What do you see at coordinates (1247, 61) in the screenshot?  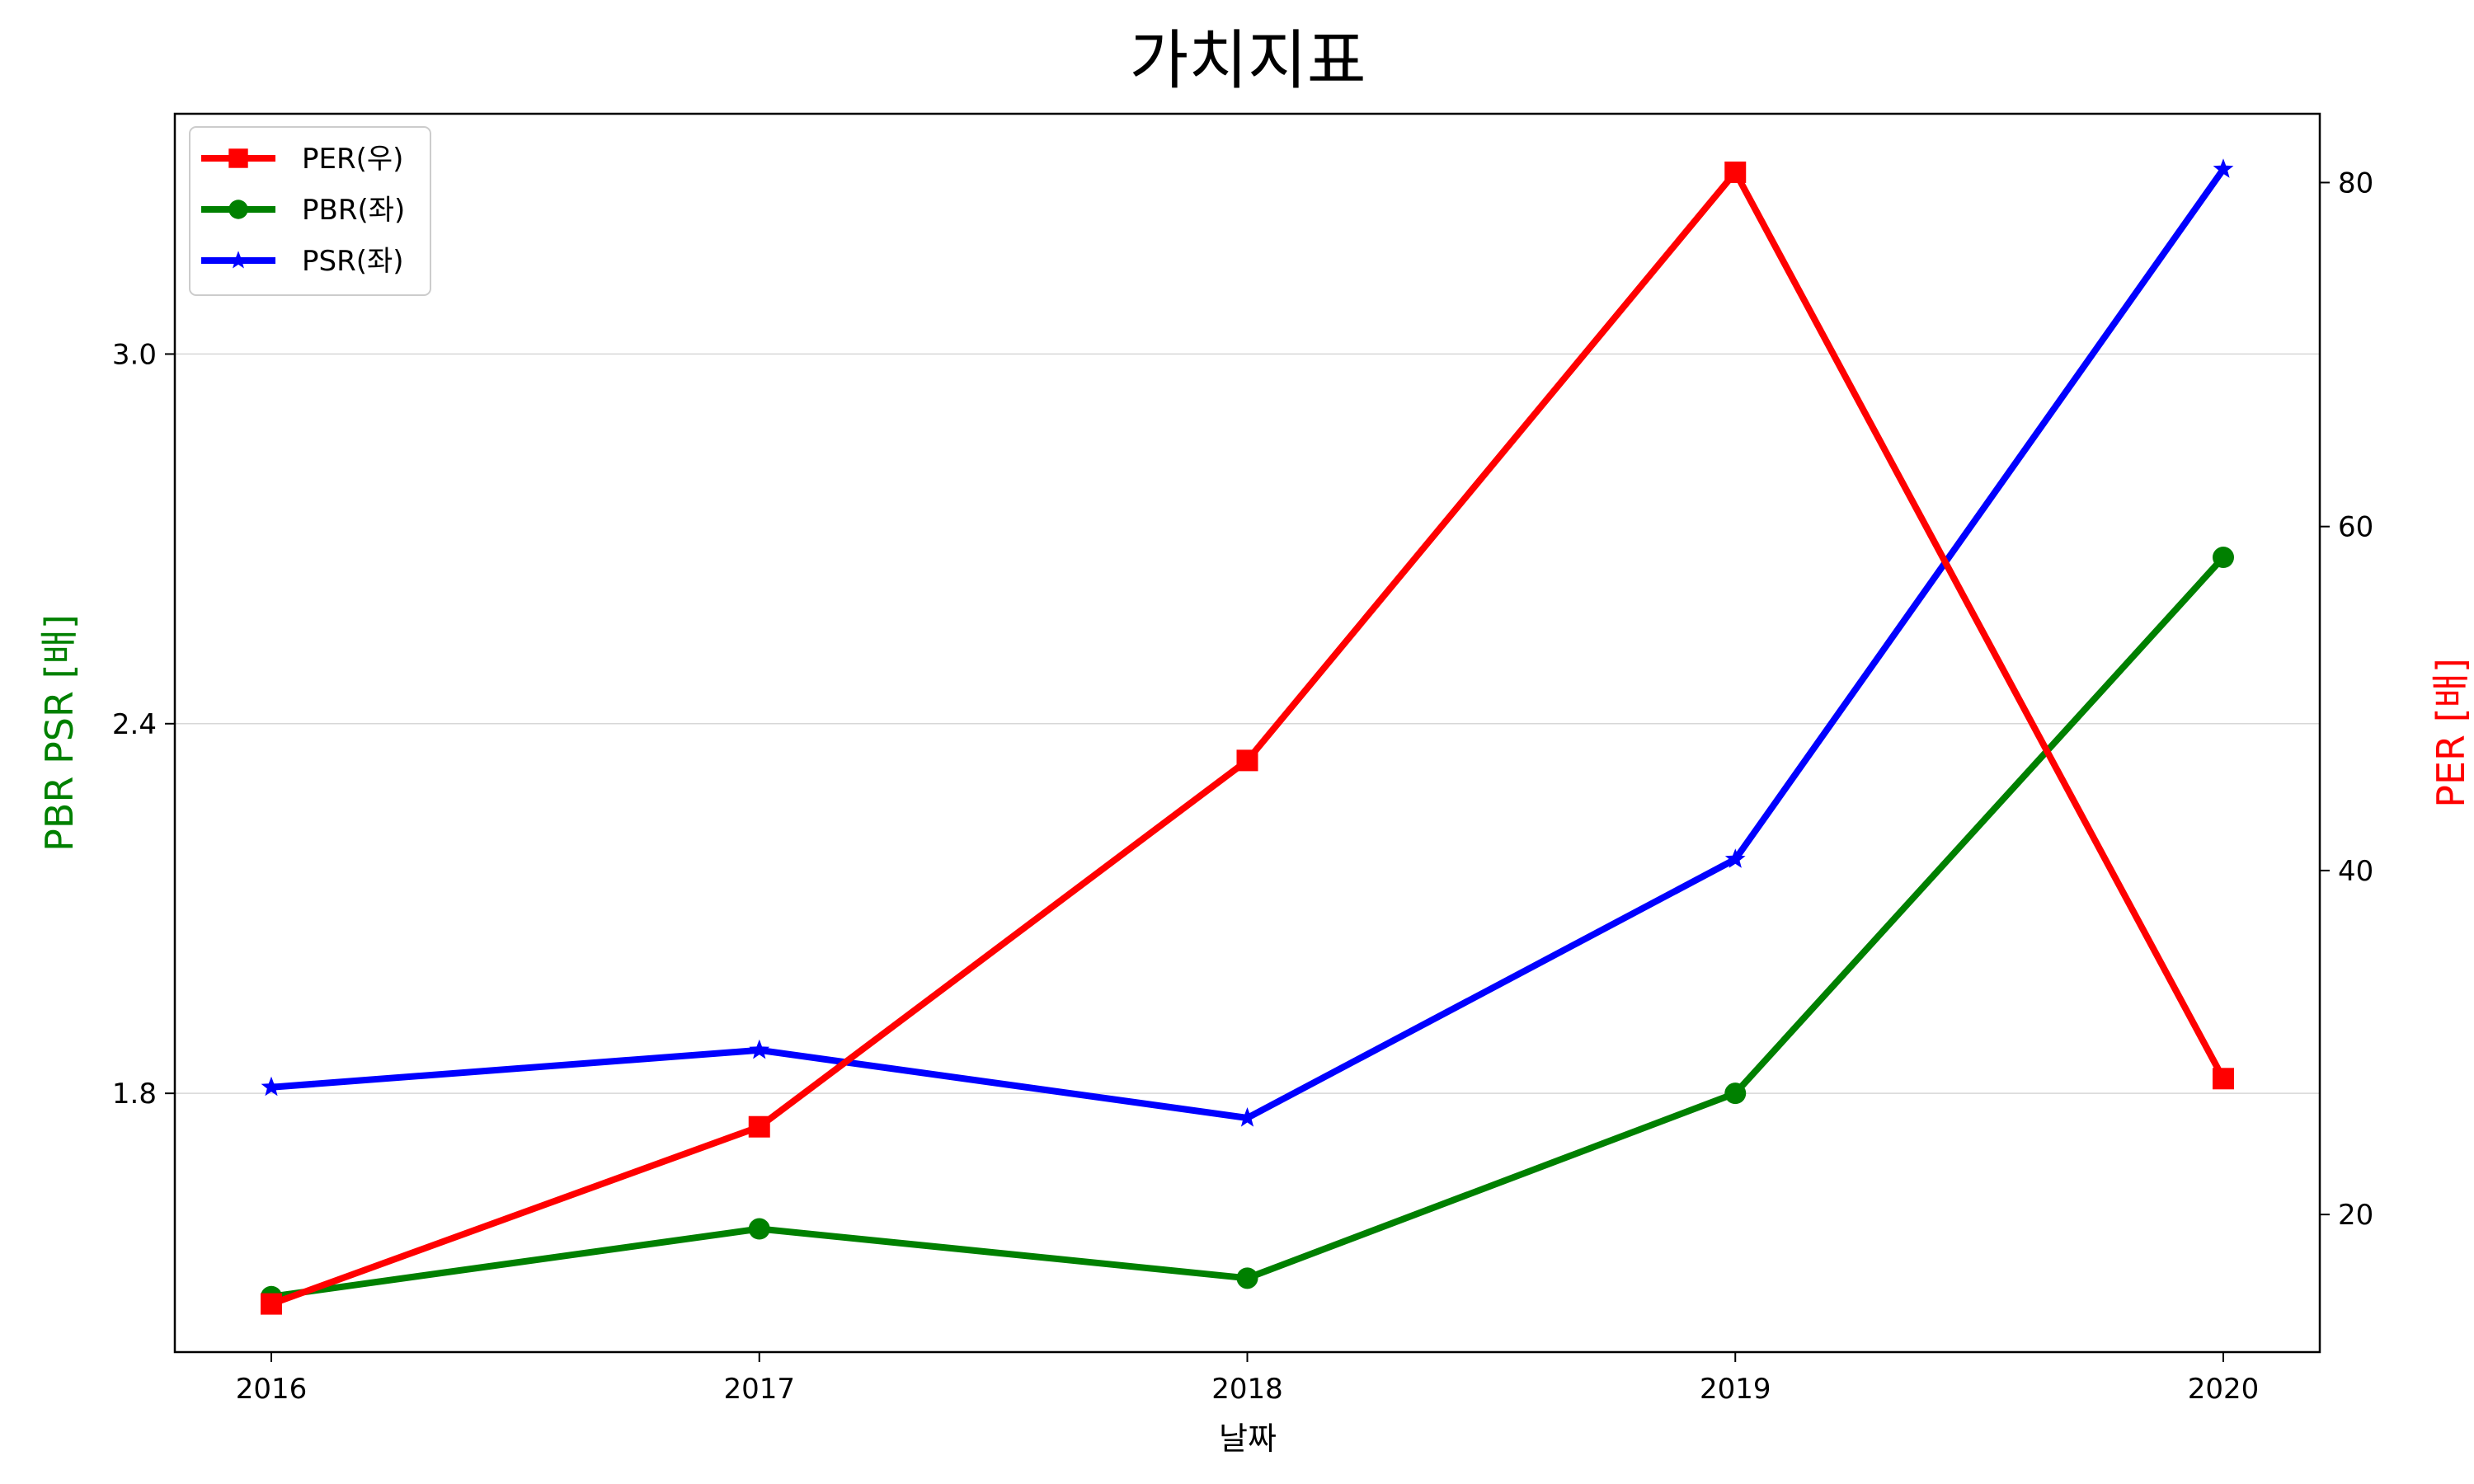 I see `chart-title: 가치지표` at bounding box center [1247, 61].